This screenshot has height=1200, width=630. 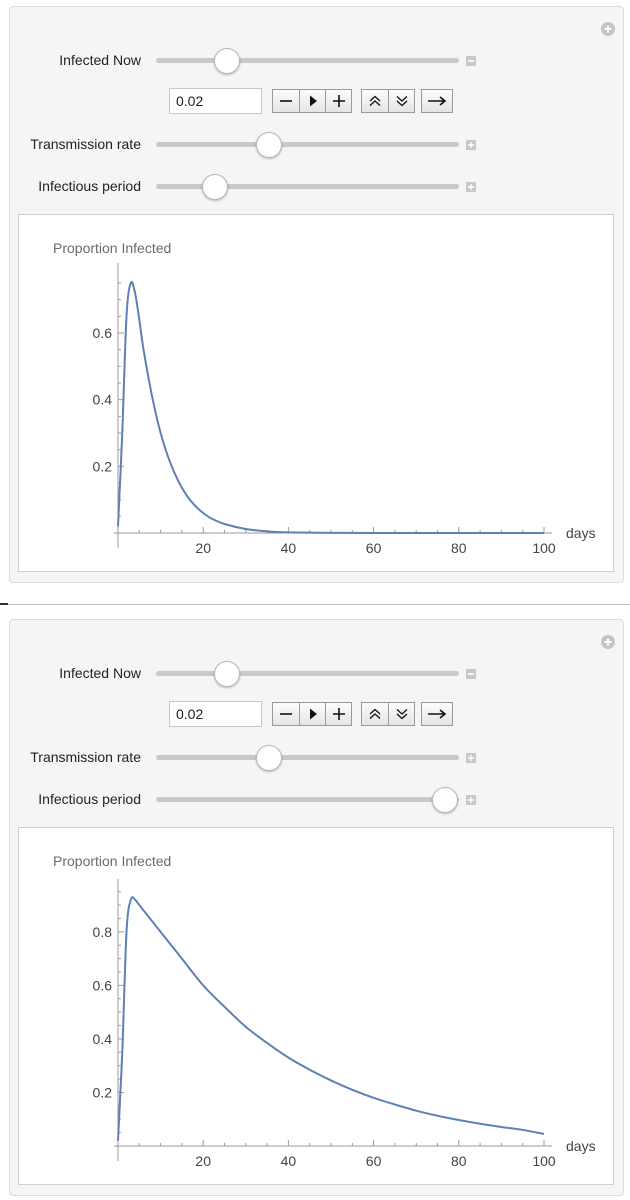 What do you see at coordinates (103, 932) in the screenshot?
I see `y-tick-label: 0.8` at bounding box center [103, 932].